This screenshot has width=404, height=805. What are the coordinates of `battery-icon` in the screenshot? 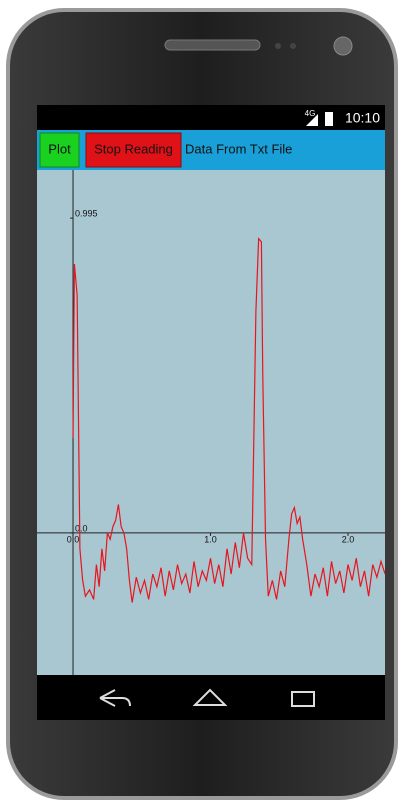 It's located at (329, 119).